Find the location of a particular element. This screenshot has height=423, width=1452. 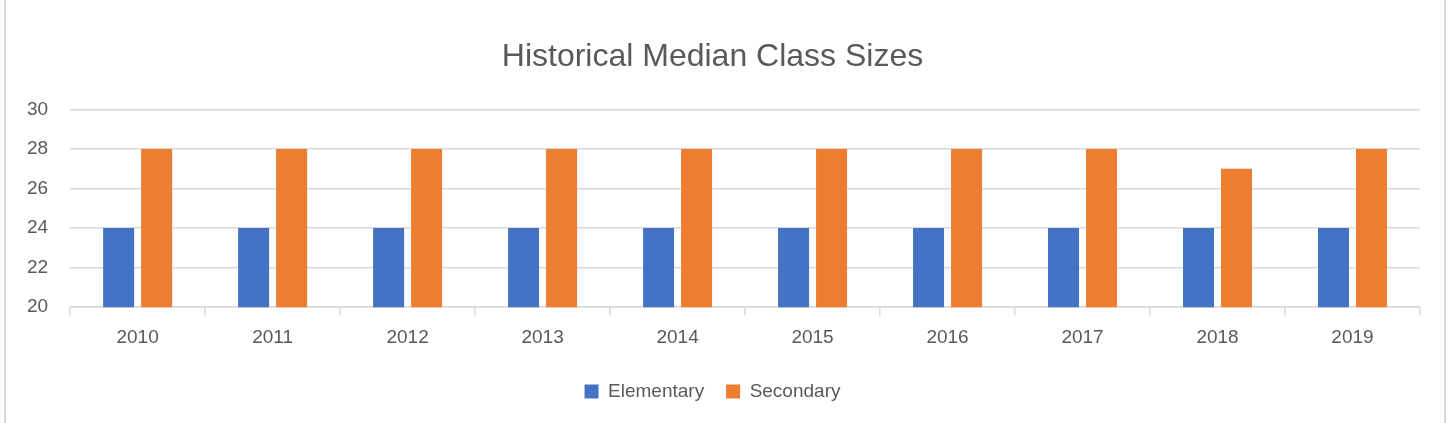

y-tick-label: 22 is located at coordinates (37, 266).